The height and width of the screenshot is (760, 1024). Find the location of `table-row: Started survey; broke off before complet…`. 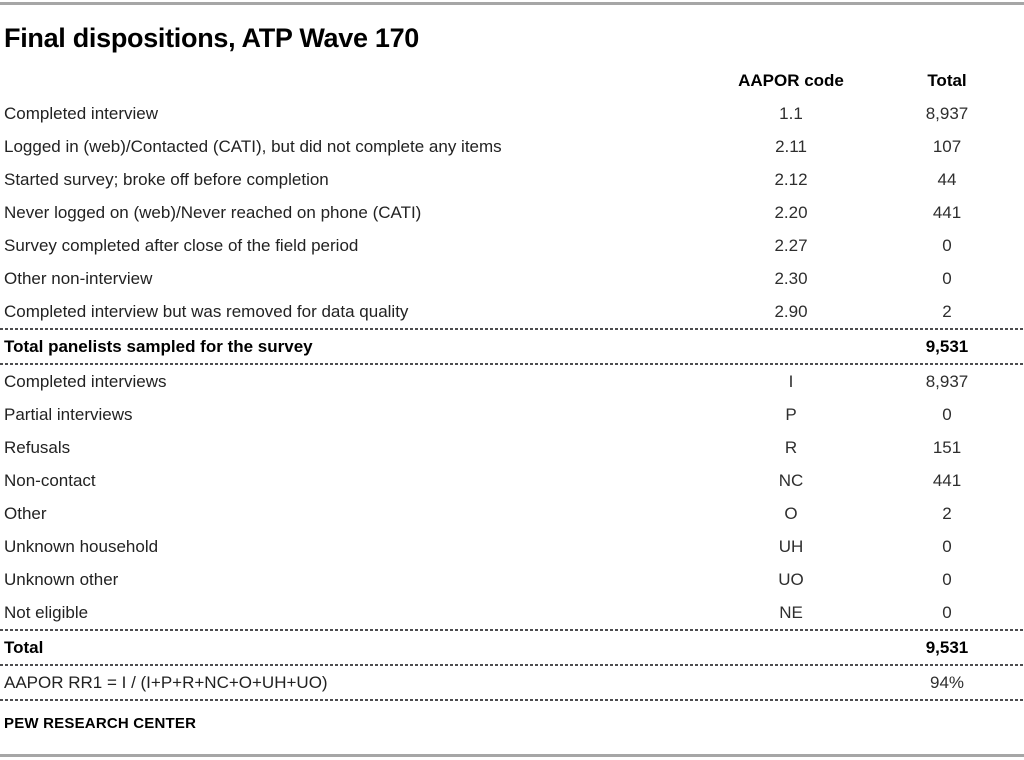

table-row: Started survey; broke off before complet… is located at coordinates (512, 179).